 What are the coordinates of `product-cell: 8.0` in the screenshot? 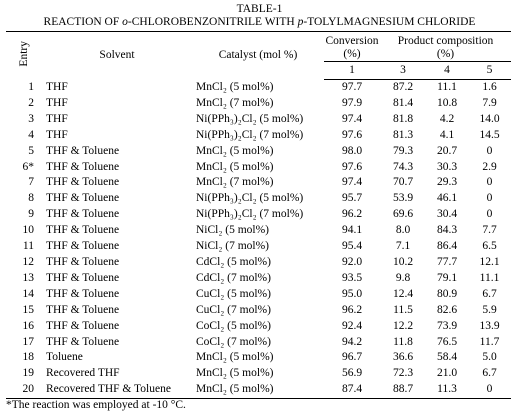 It's located at (403, 230).